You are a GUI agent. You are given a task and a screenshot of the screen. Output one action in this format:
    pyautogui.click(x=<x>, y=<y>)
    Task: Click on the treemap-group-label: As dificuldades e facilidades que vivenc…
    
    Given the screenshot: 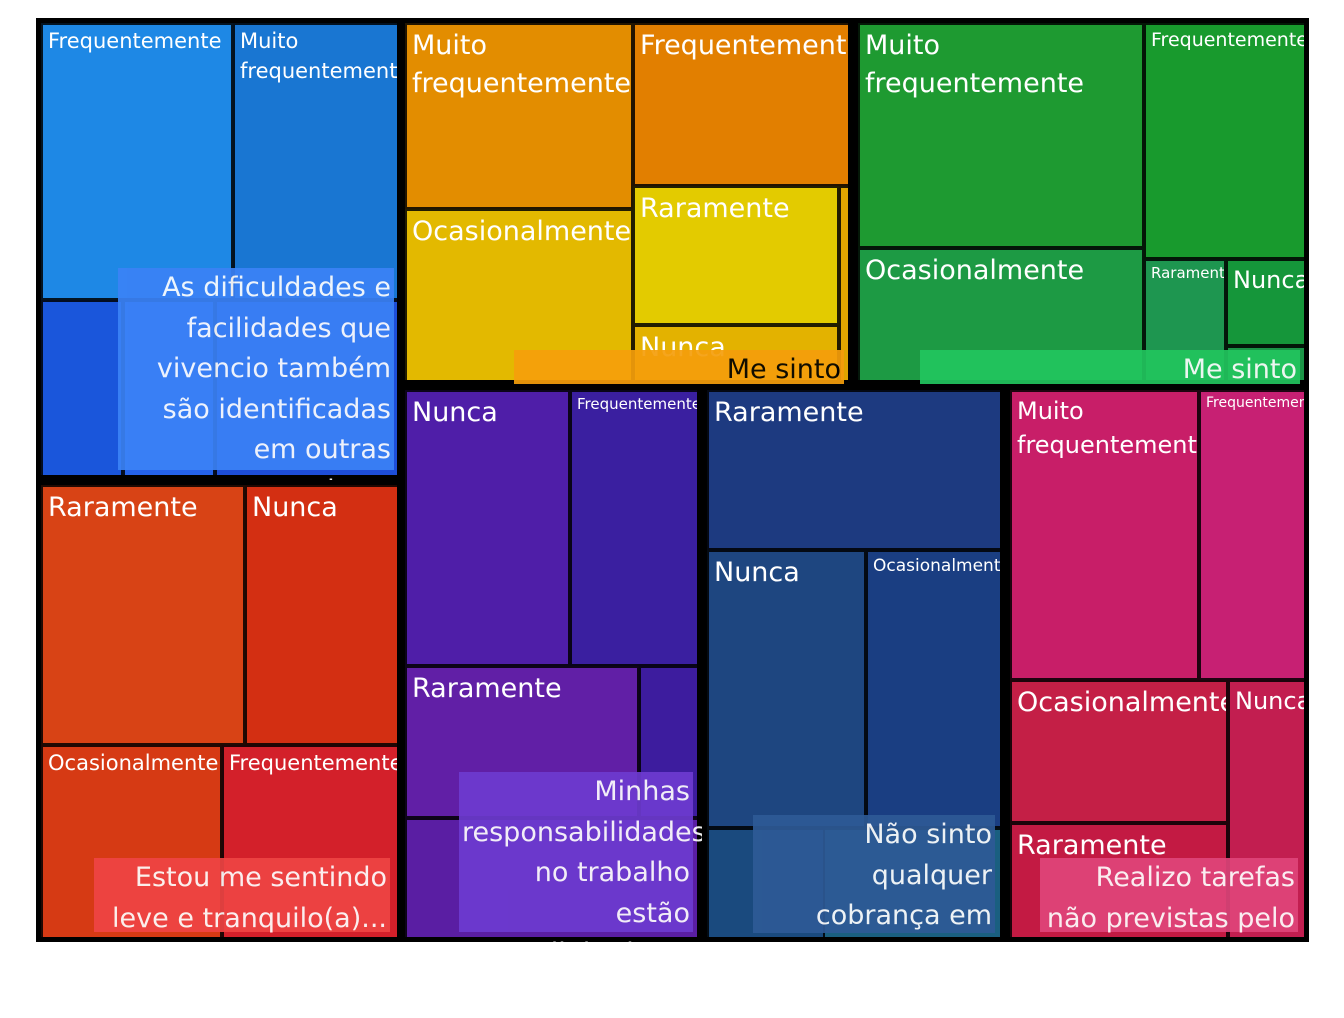 What is the action you would take?
    pyautogui.click(x=256, y=387)
    